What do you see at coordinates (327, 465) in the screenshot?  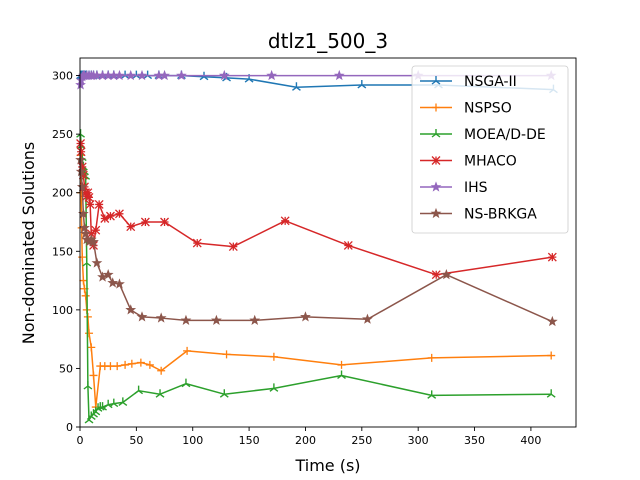 I see `x-axis-label: Time (s)` at bounding box center [327, 465].